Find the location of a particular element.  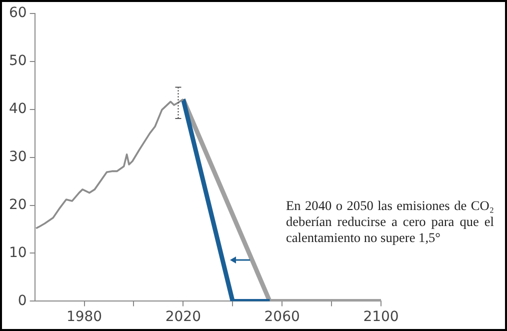

x-tick-label: 1980 is located at coordinates (84, 317).